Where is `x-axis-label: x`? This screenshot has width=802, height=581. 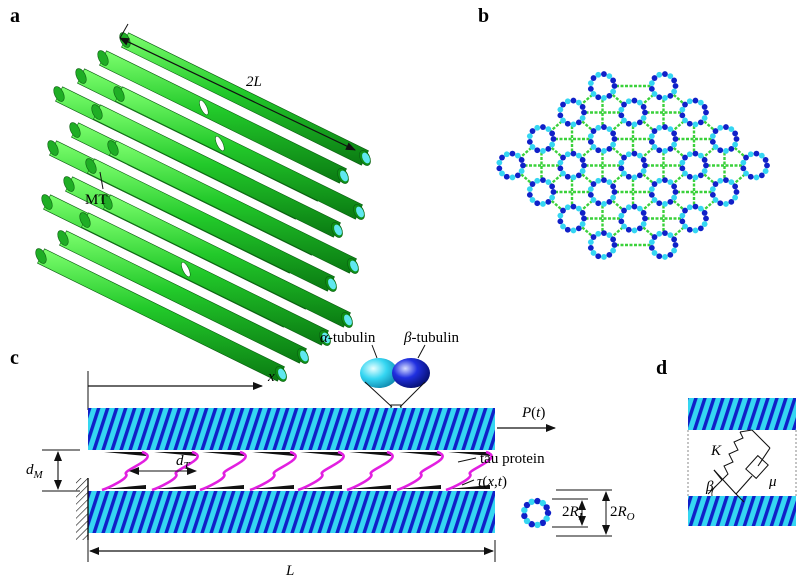
x-axis-label: x is located at coordinates (271, 377).